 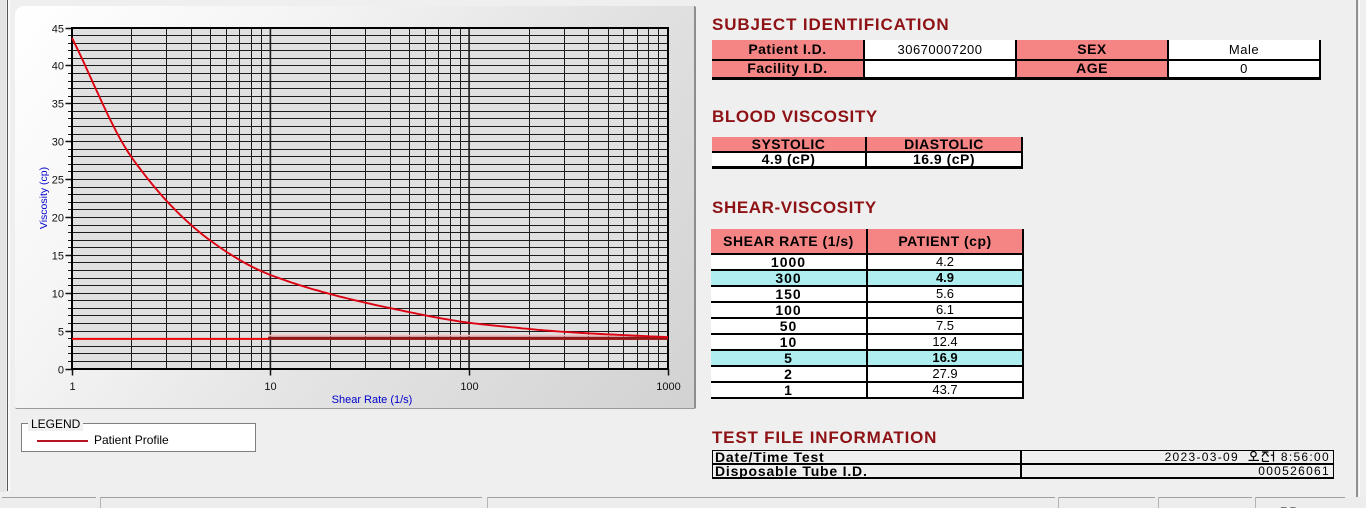 I want to click on svg-text: 45, so click(x=58, y=30).